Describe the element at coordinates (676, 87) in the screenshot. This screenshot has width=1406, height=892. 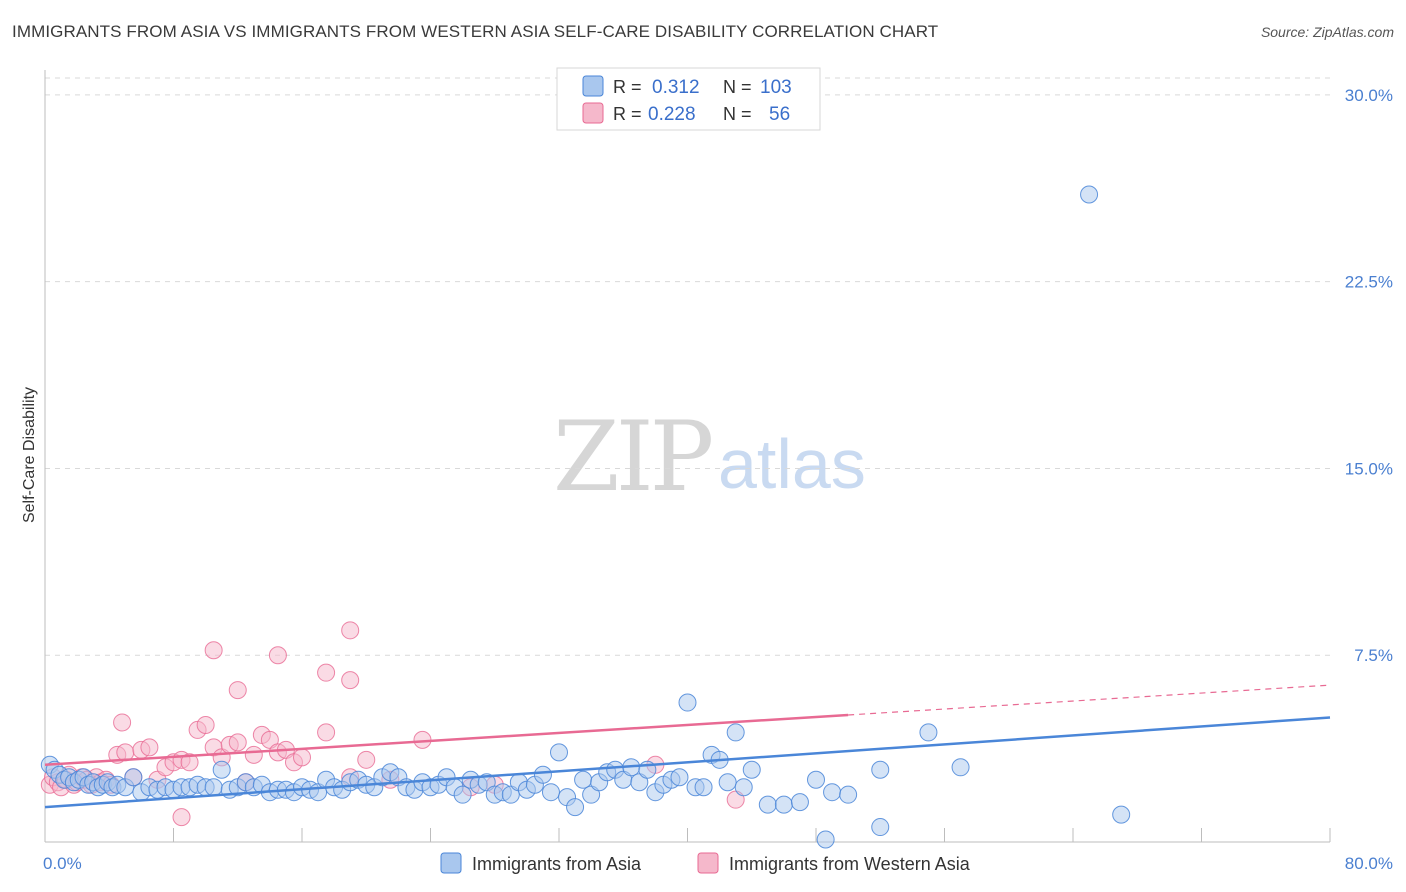
I see `stats-legend-blue-r-value: 0.312` at that location.